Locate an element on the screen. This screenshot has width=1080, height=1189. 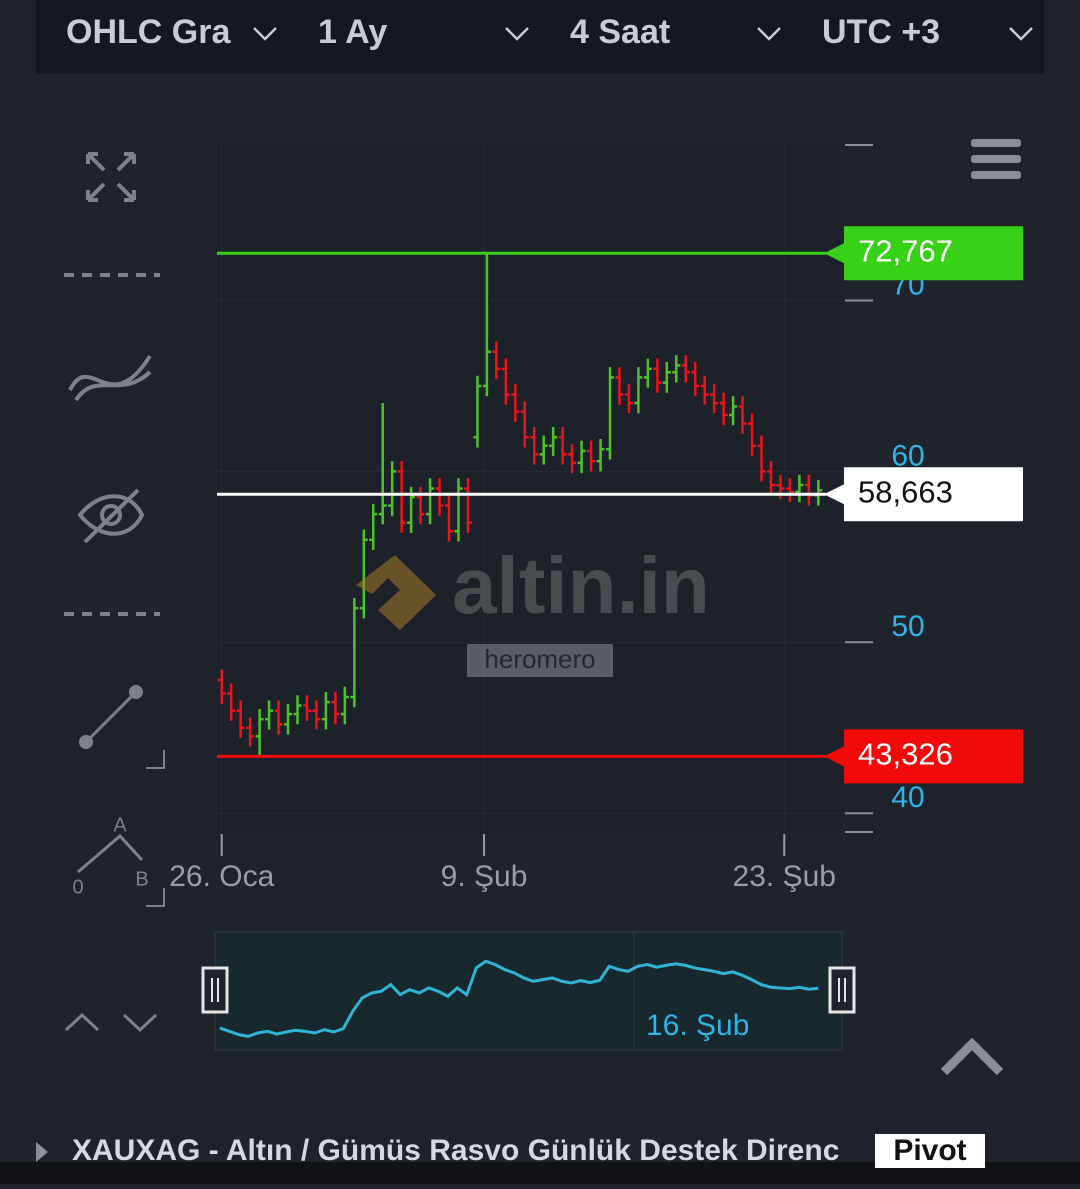
bottom-bar is located at coordinates (540, 1173).